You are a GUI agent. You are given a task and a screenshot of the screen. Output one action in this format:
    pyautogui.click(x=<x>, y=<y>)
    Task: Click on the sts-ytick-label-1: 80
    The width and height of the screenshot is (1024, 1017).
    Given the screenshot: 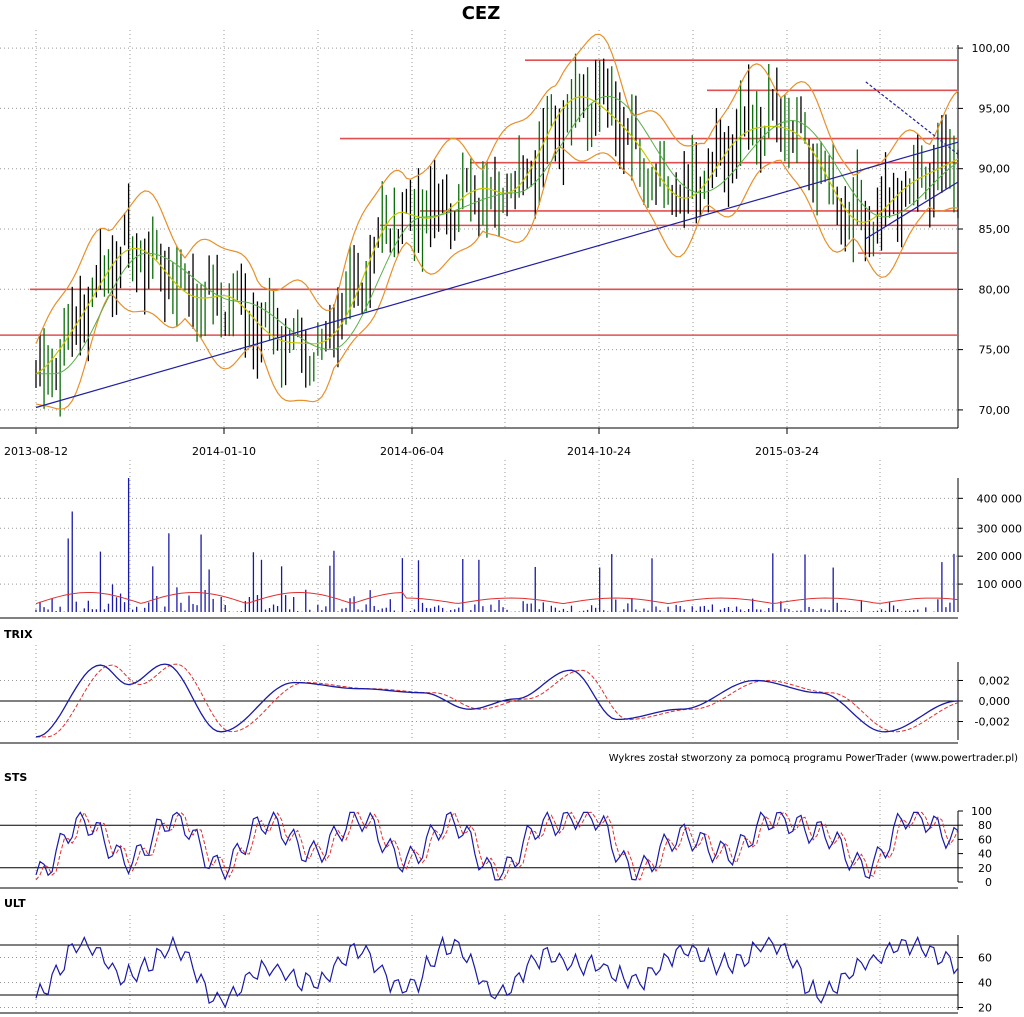 What is the action you would take?
    pyautogui.click(x=985, y=825)
    